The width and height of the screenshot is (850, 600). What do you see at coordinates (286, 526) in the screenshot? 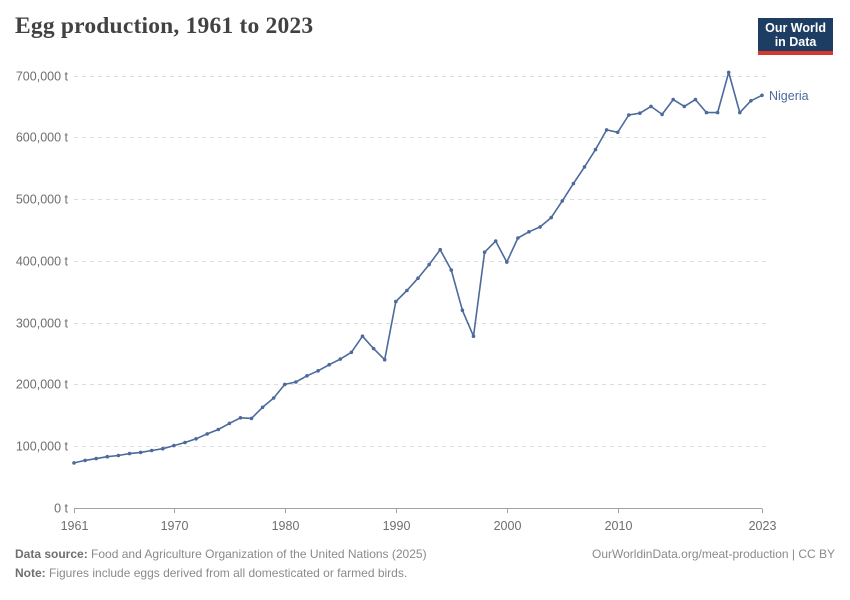
I see `x-tick-label: 1980` at bounding box center [286, 526].